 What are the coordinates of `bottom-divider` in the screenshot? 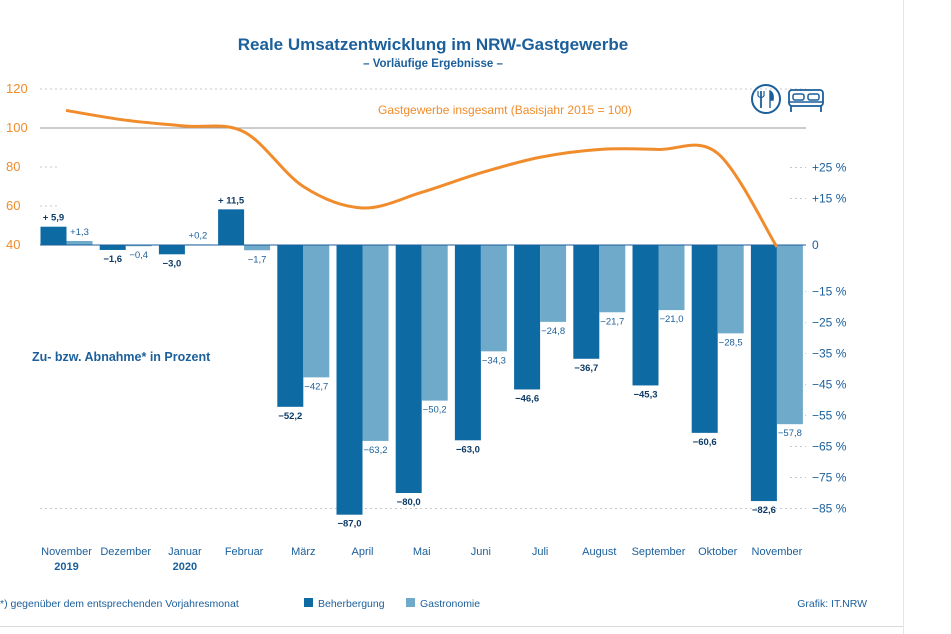 It's located at (451, 626).